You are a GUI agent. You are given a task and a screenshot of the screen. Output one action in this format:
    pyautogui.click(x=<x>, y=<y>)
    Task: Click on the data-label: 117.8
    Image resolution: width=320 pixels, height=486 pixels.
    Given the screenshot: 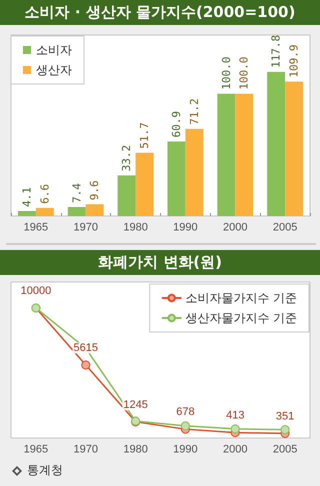 What is the action you would take?
    pyautogui.click(x=276, y=51)
    